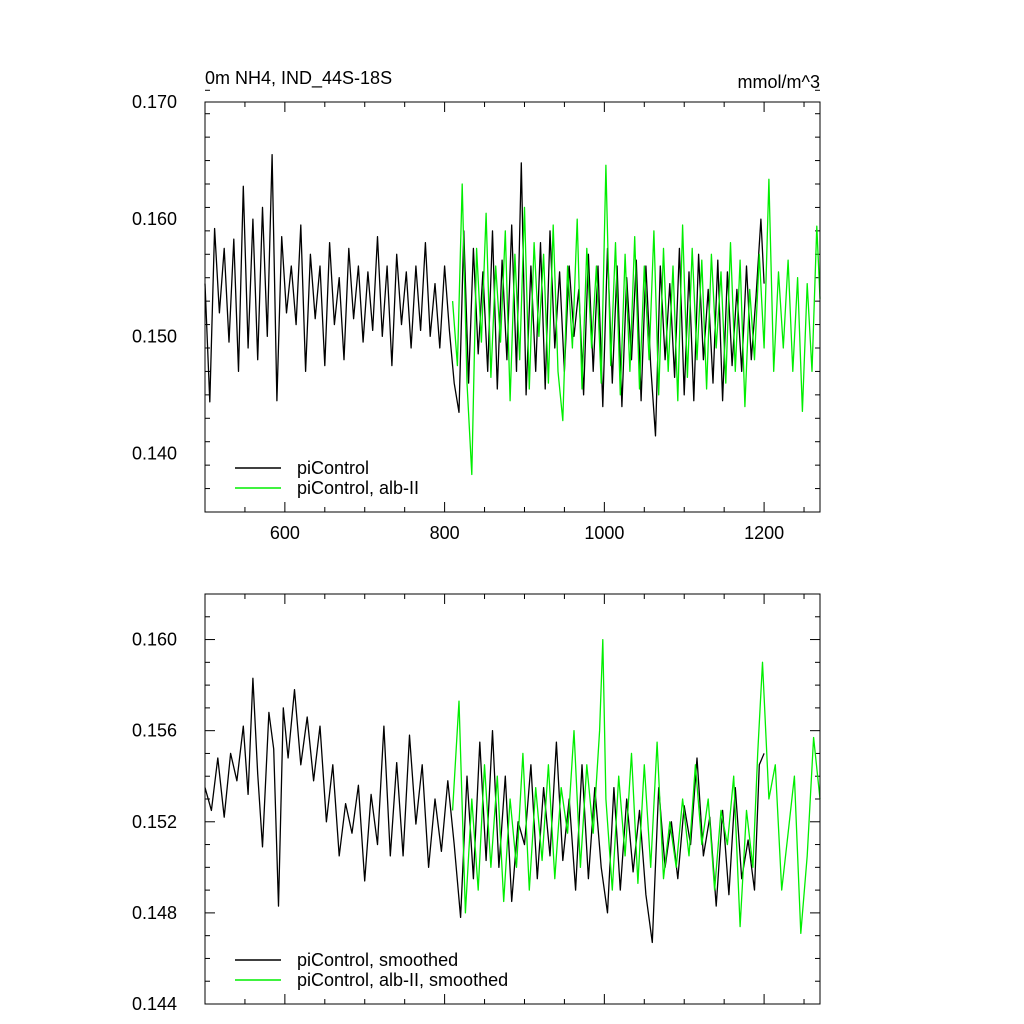 Image resolution: width=1024 pixels, height=1024 pixels. What do you see at coordinates (445, 533) in the screenshot?
I see `x-tick-label: 800` at bounding box center [445, 533].